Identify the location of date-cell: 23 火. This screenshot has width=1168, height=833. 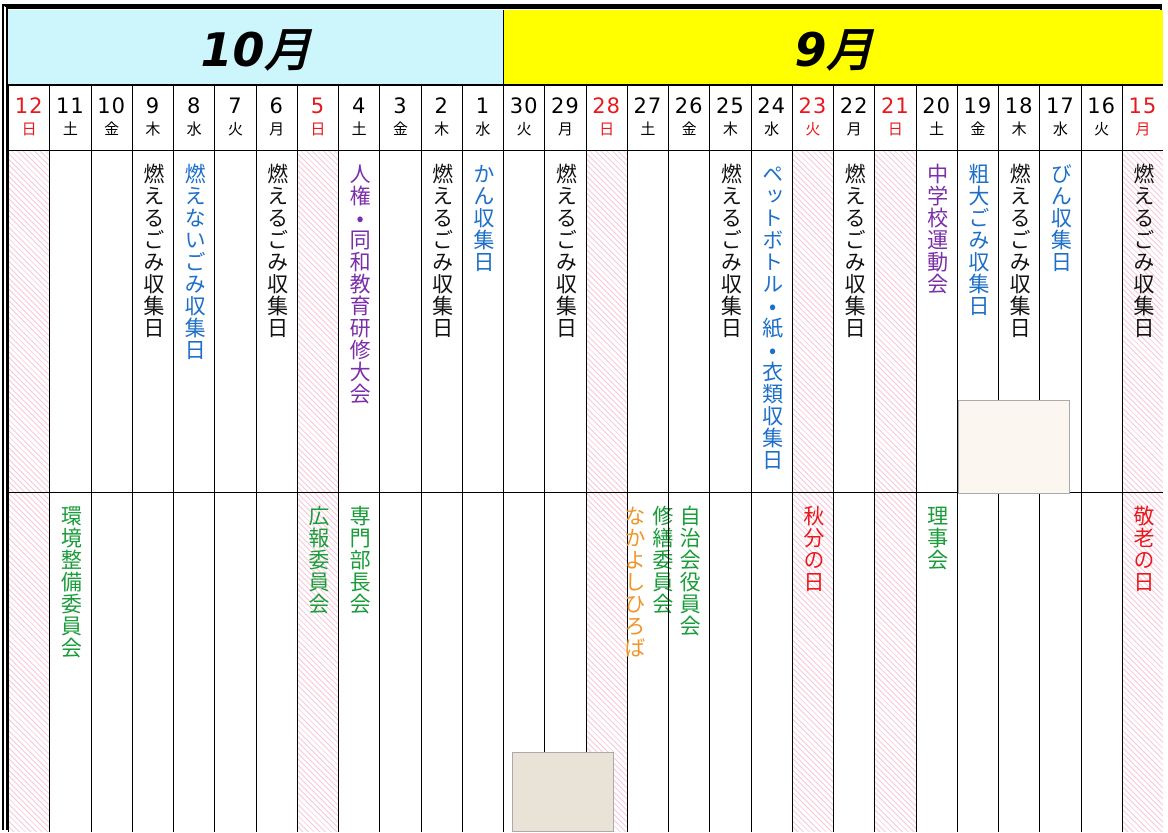
(812, 118).